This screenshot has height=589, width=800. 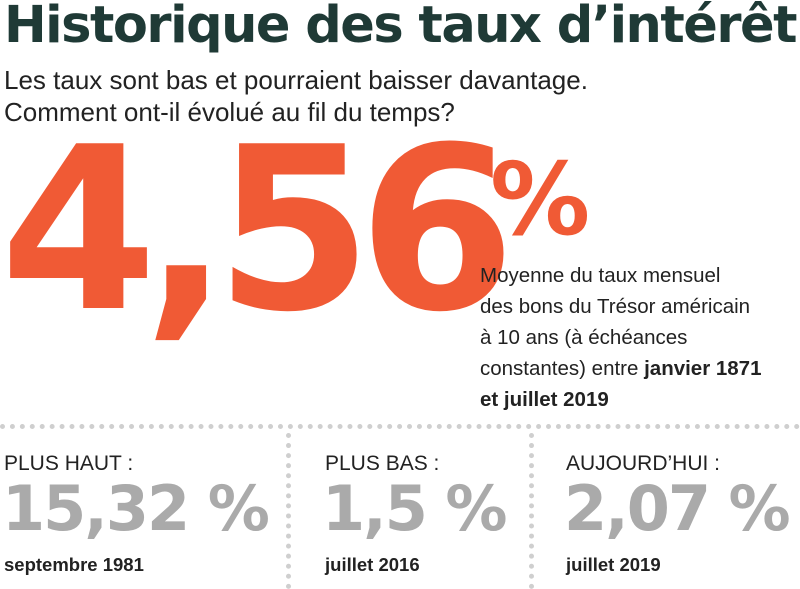 I want to click on average-rate-percent-sign: %, so click(x=540, y=199).